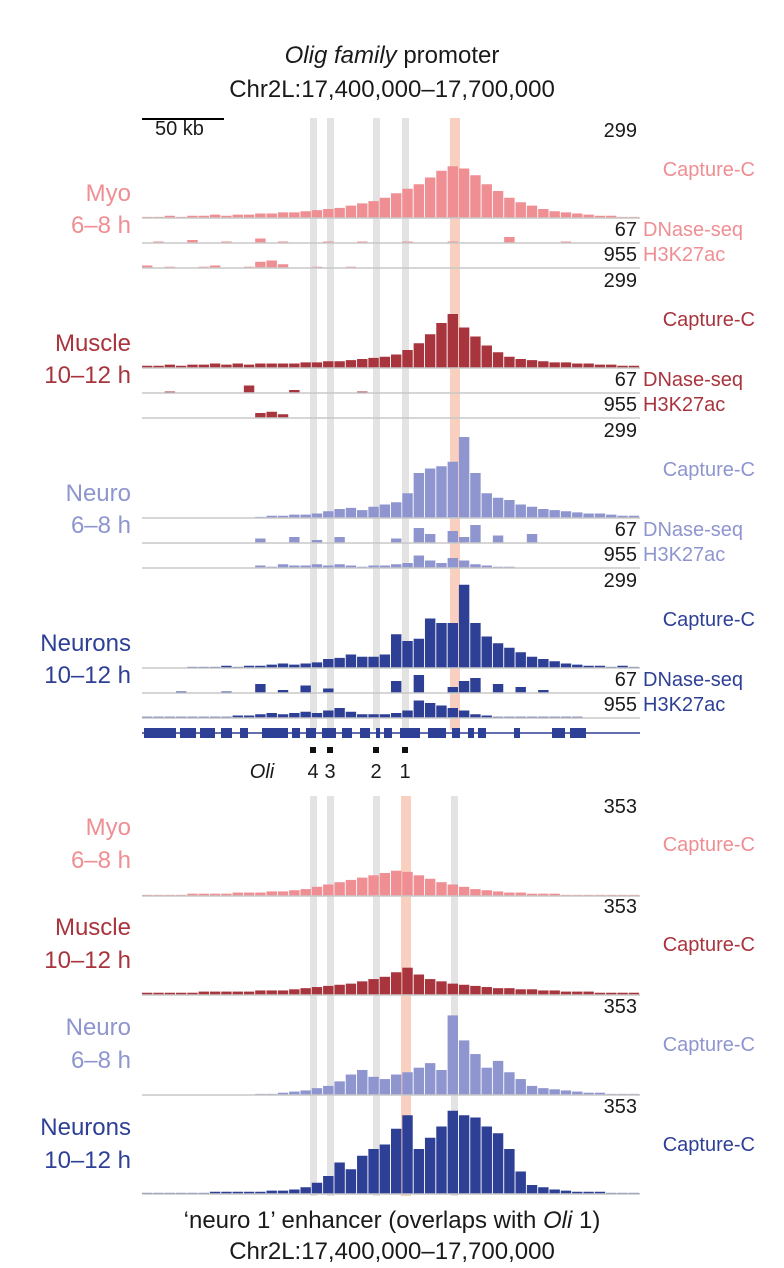 This screenshot has width=784, height=1268. Describe the element at coordinates (693, 680) in the screenshot. I see `track-name: DNase-seq` at that location.